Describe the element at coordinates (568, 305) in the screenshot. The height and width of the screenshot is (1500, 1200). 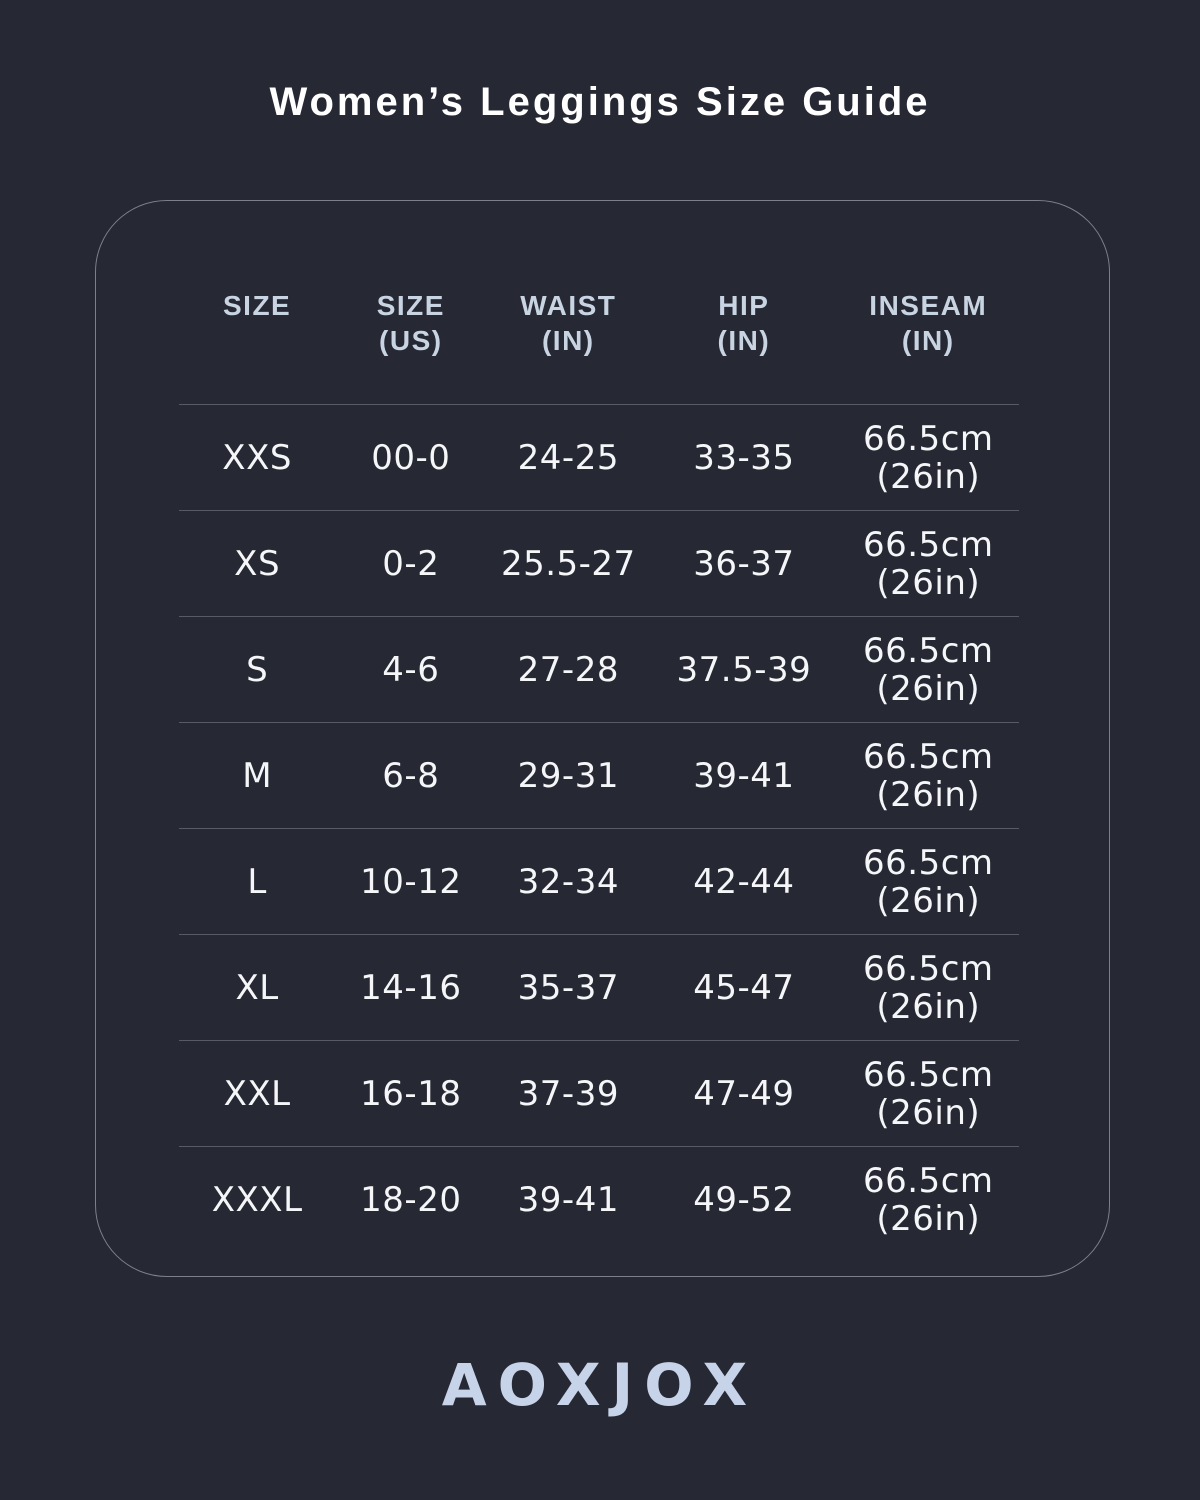
I see `header-label: WAIST` at that location.